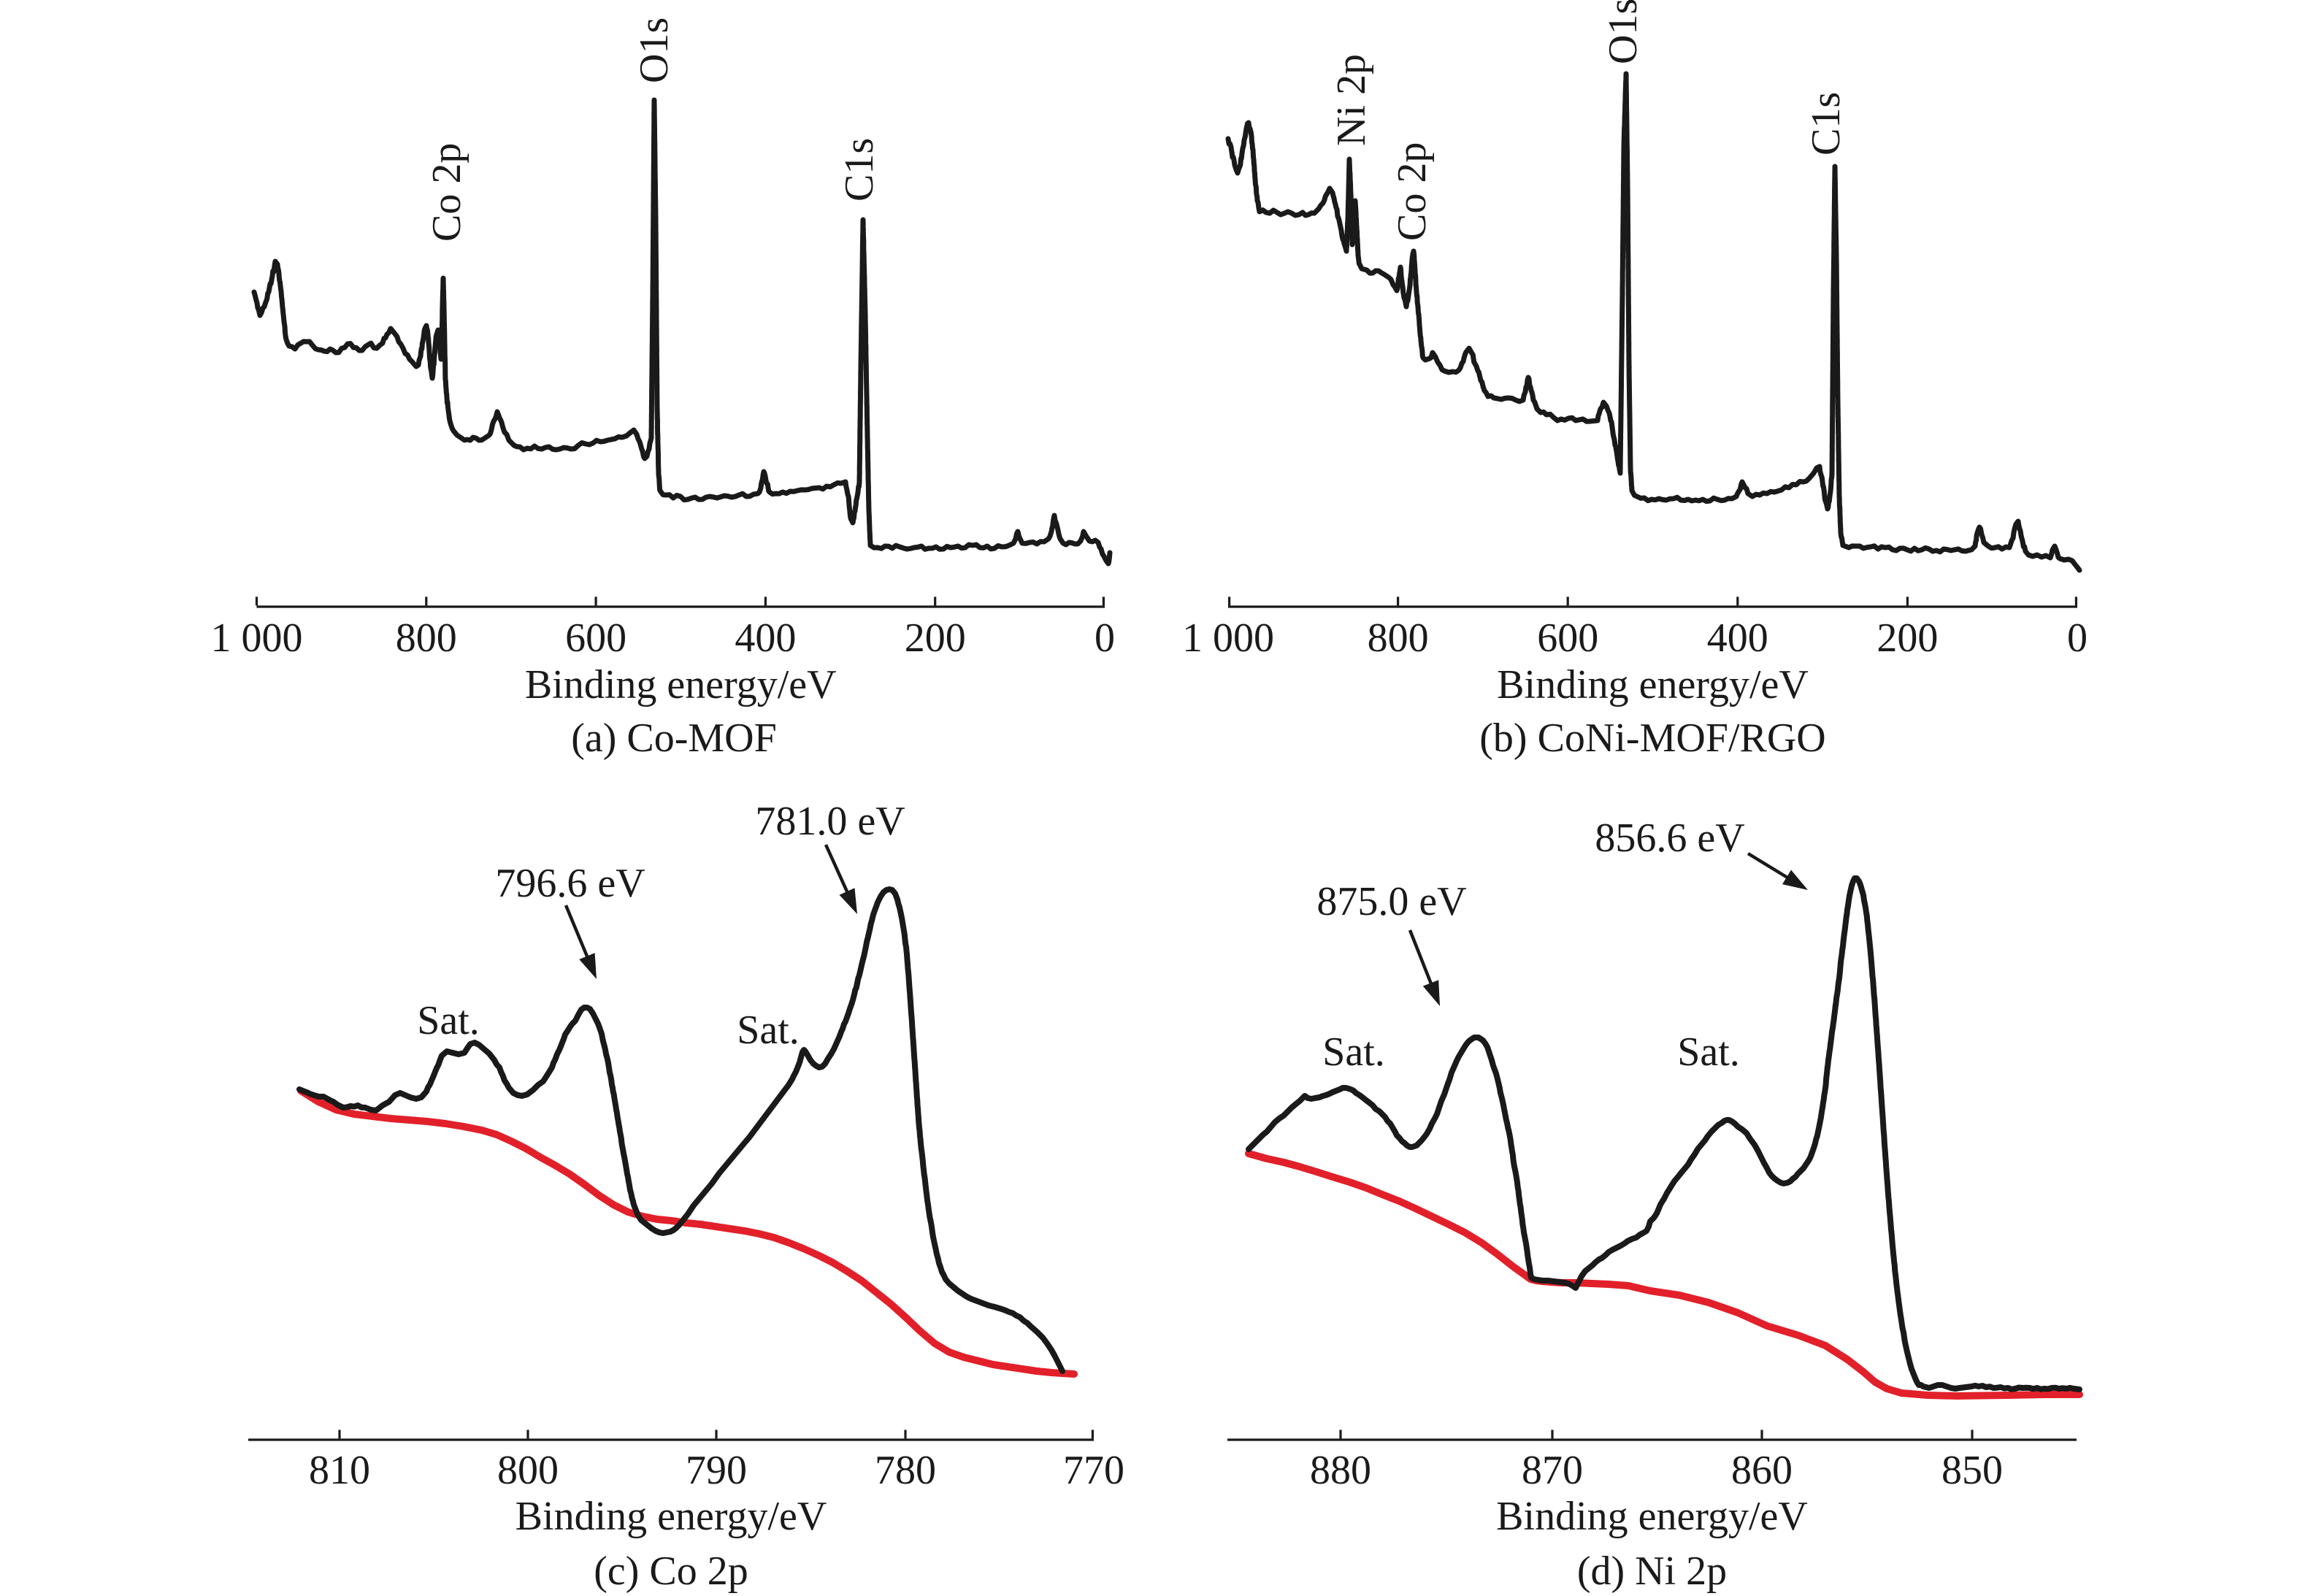 The image size is (2300, 1596). What do you see at coordinates (674, 738) in the screenshot?
I see `svg-text: (a) Co-MOF` at bounding box center [674, 738].